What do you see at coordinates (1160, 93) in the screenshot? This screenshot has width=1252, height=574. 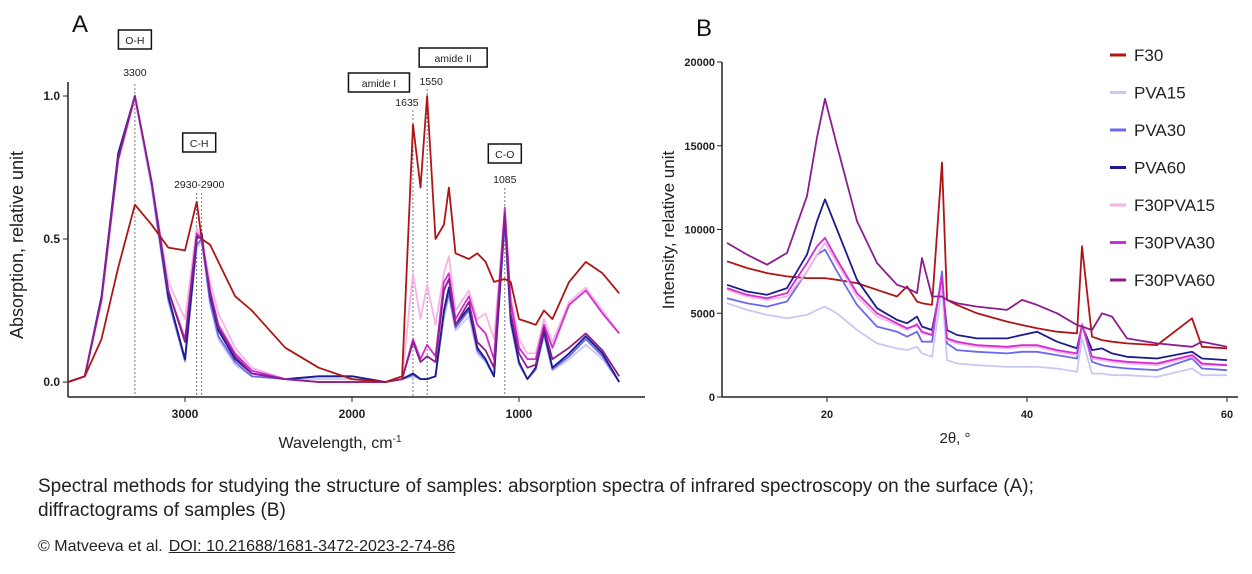 I see `legend-label-PVA15: PVA15` at bounding box center [1160, 93].